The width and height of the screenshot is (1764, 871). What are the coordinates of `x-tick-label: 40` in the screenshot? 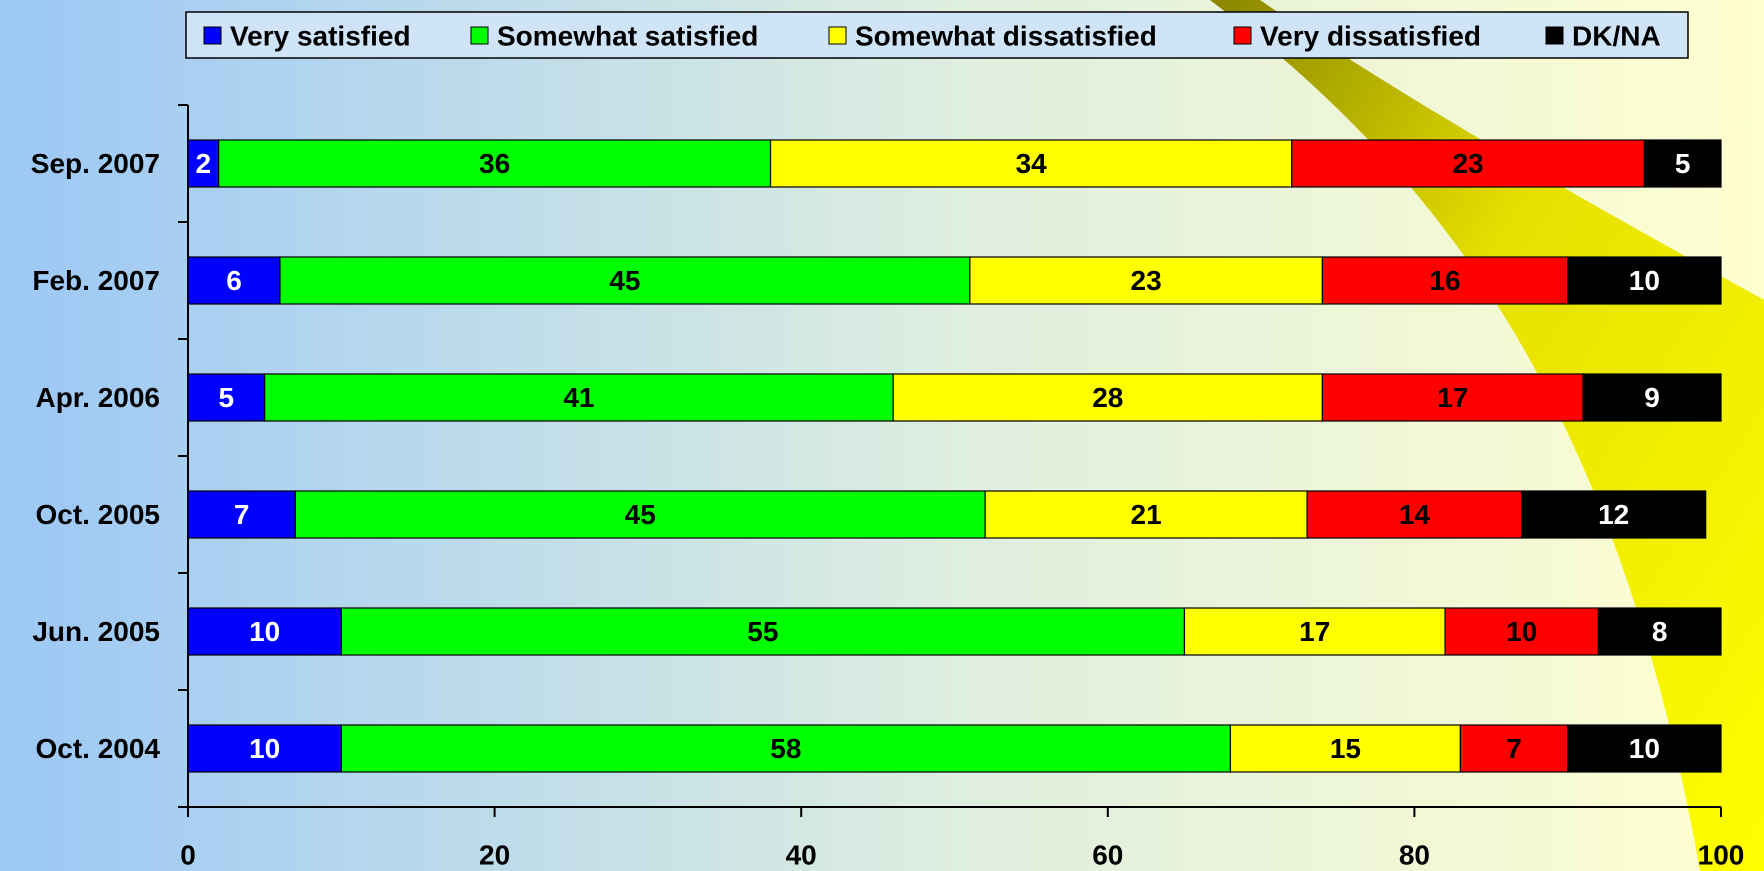 It's located at (801, 855).